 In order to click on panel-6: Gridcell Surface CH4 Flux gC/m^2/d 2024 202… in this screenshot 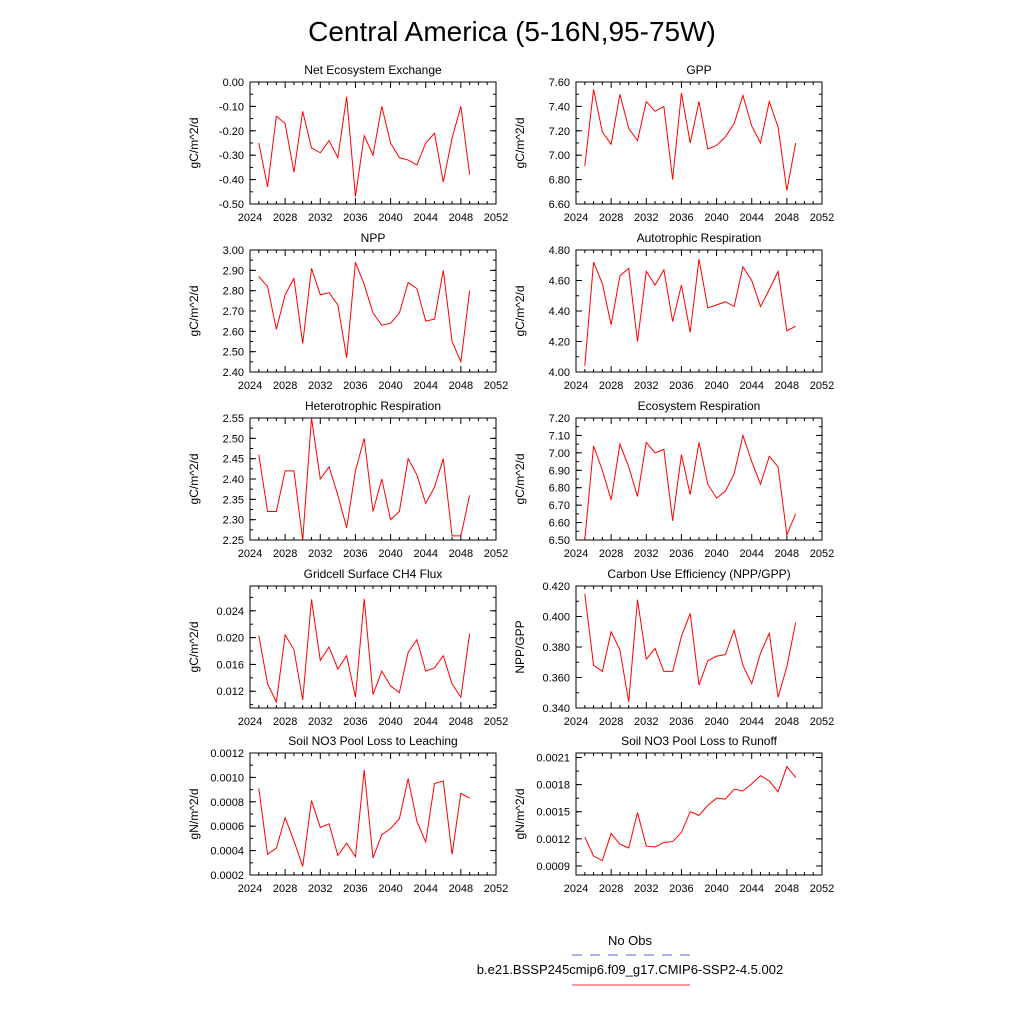, I will do `click(347, 647)`.